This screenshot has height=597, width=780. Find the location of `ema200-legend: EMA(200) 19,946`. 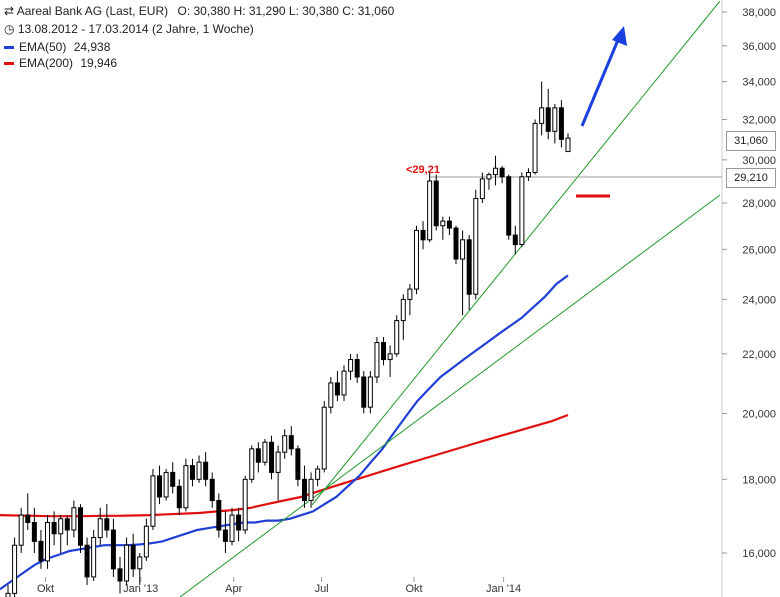

ema200-legend: EMA(200) 19,946 is located at coordinates (60, 63).